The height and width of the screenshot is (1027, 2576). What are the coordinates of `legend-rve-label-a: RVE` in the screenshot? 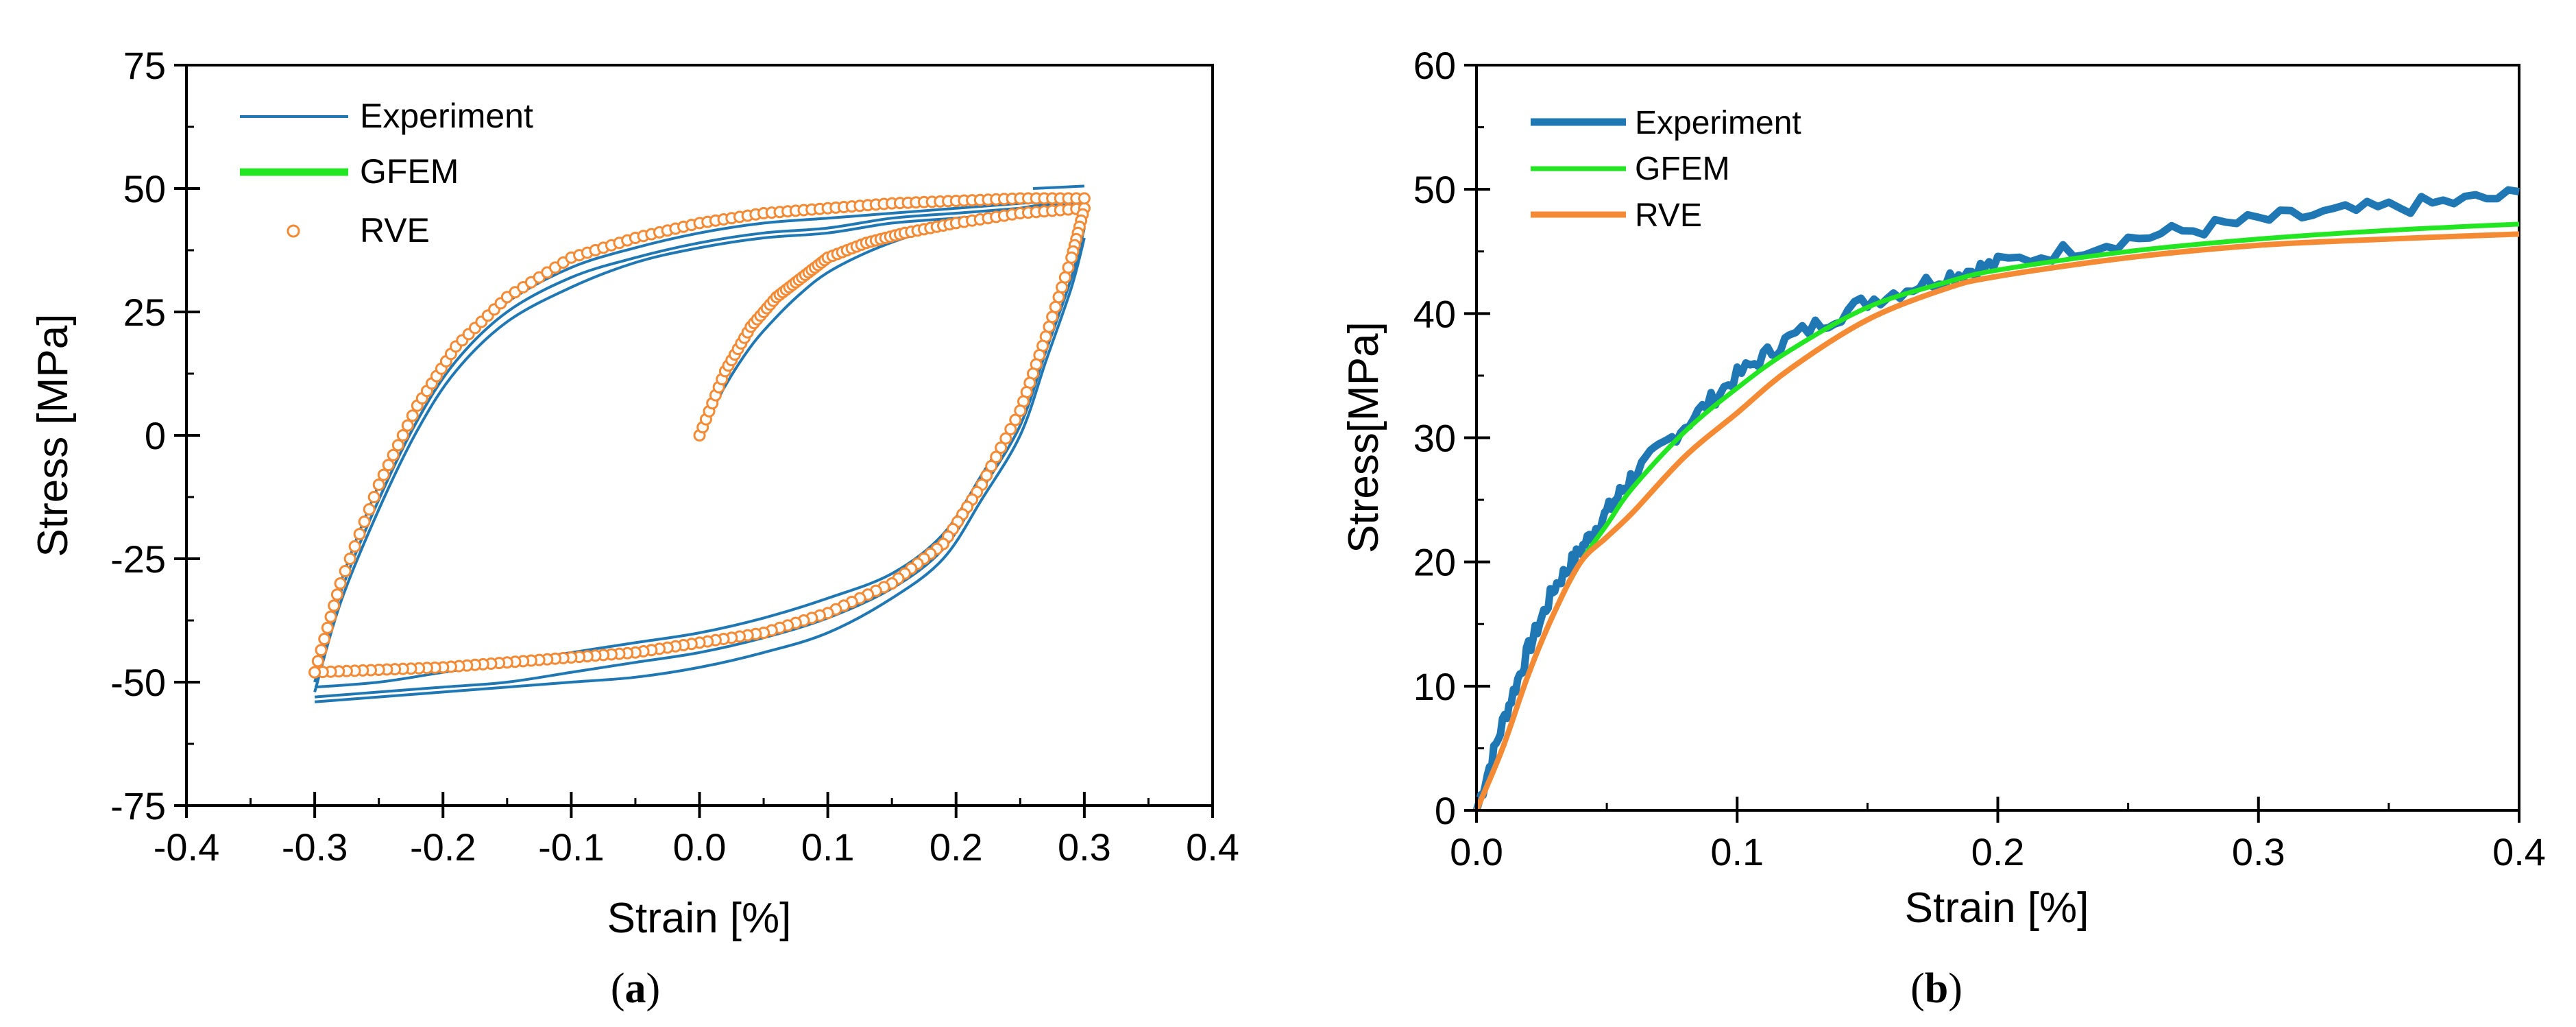 It's located at (395, 230).